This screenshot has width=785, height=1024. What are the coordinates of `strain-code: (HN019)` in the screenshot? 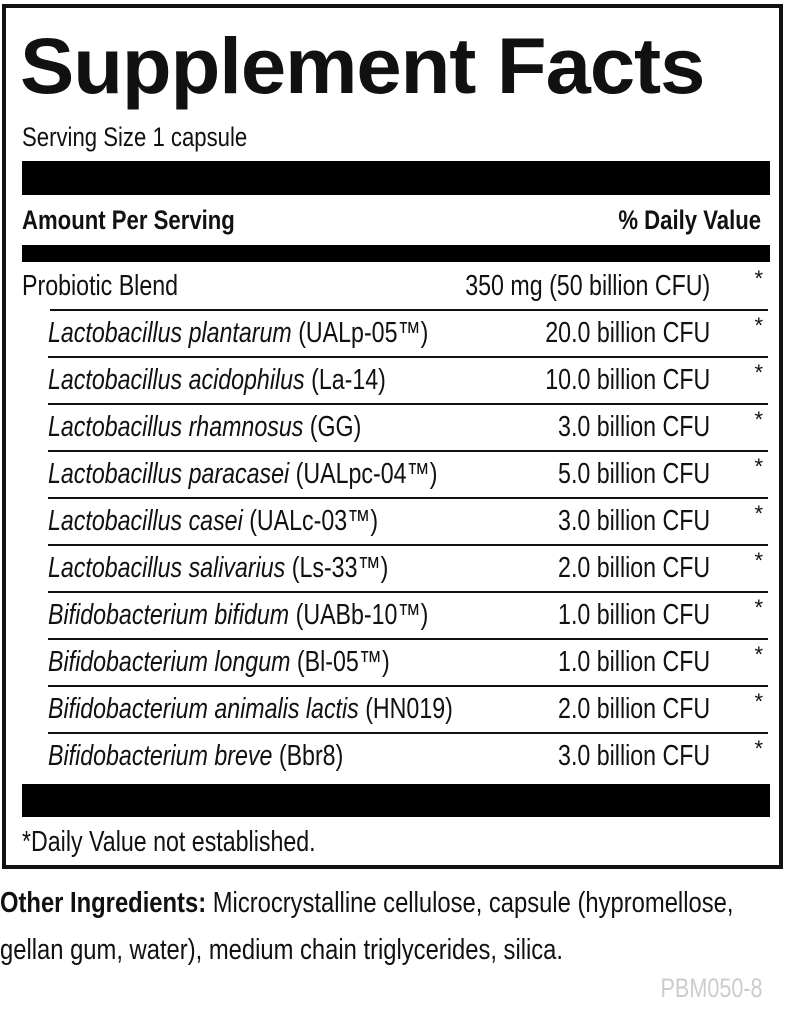 It's located at (409, 709).